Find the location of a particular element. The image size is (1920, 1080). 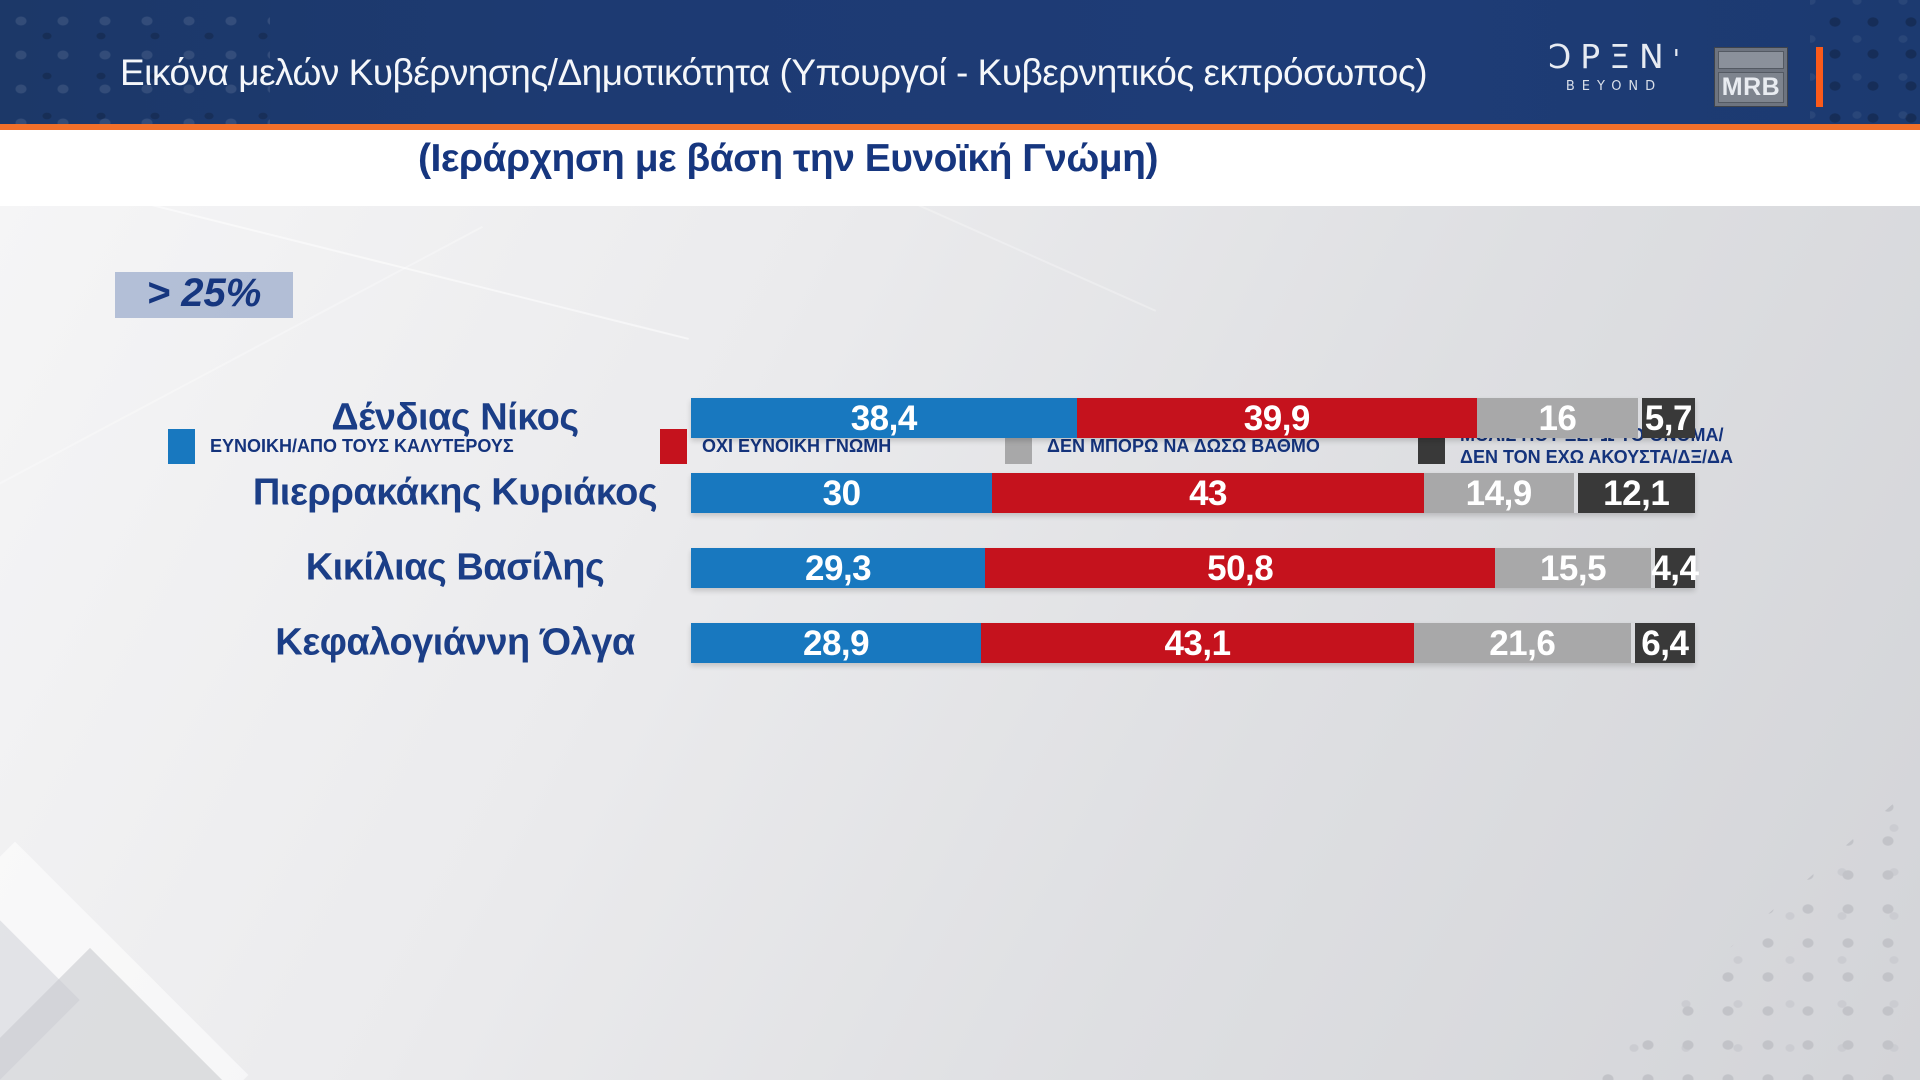

corner-dots-decor is located at coordinates (1750, 930).